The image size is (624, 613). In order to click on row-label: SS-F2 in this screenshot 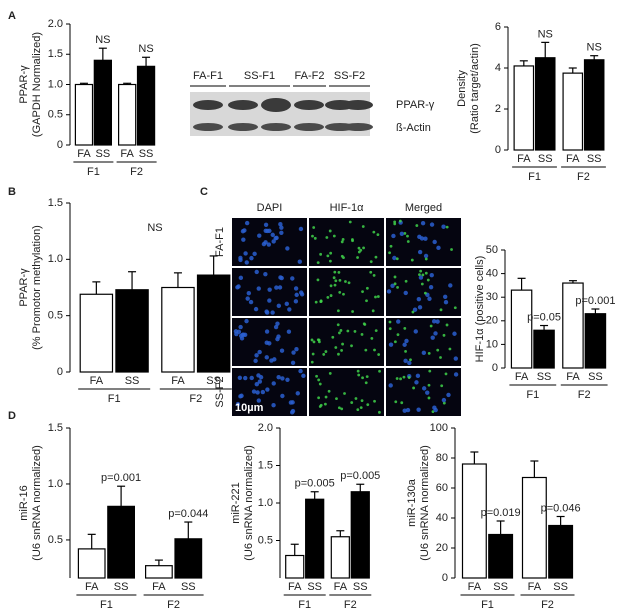, I will do `click(220, 391)`.